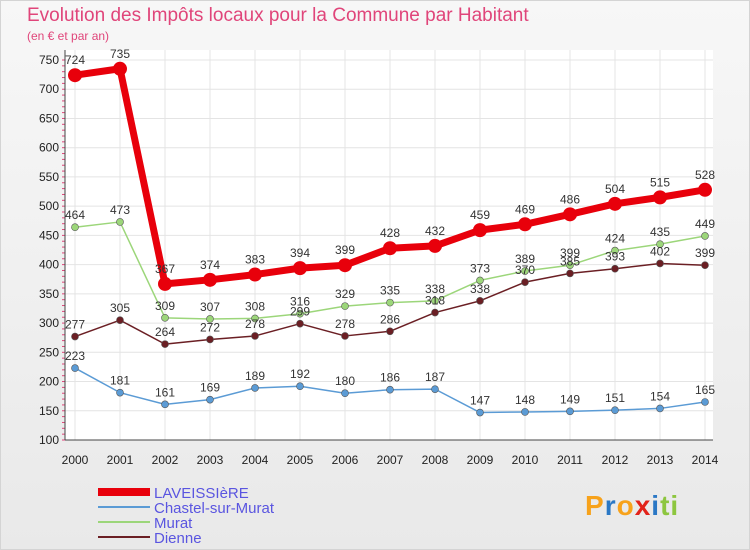 Image resolution: width=750 pixels, height=550 pixels. Describe the element at coordinates (210, 307) in the screenshot. I see `data-label: 307` at that location.